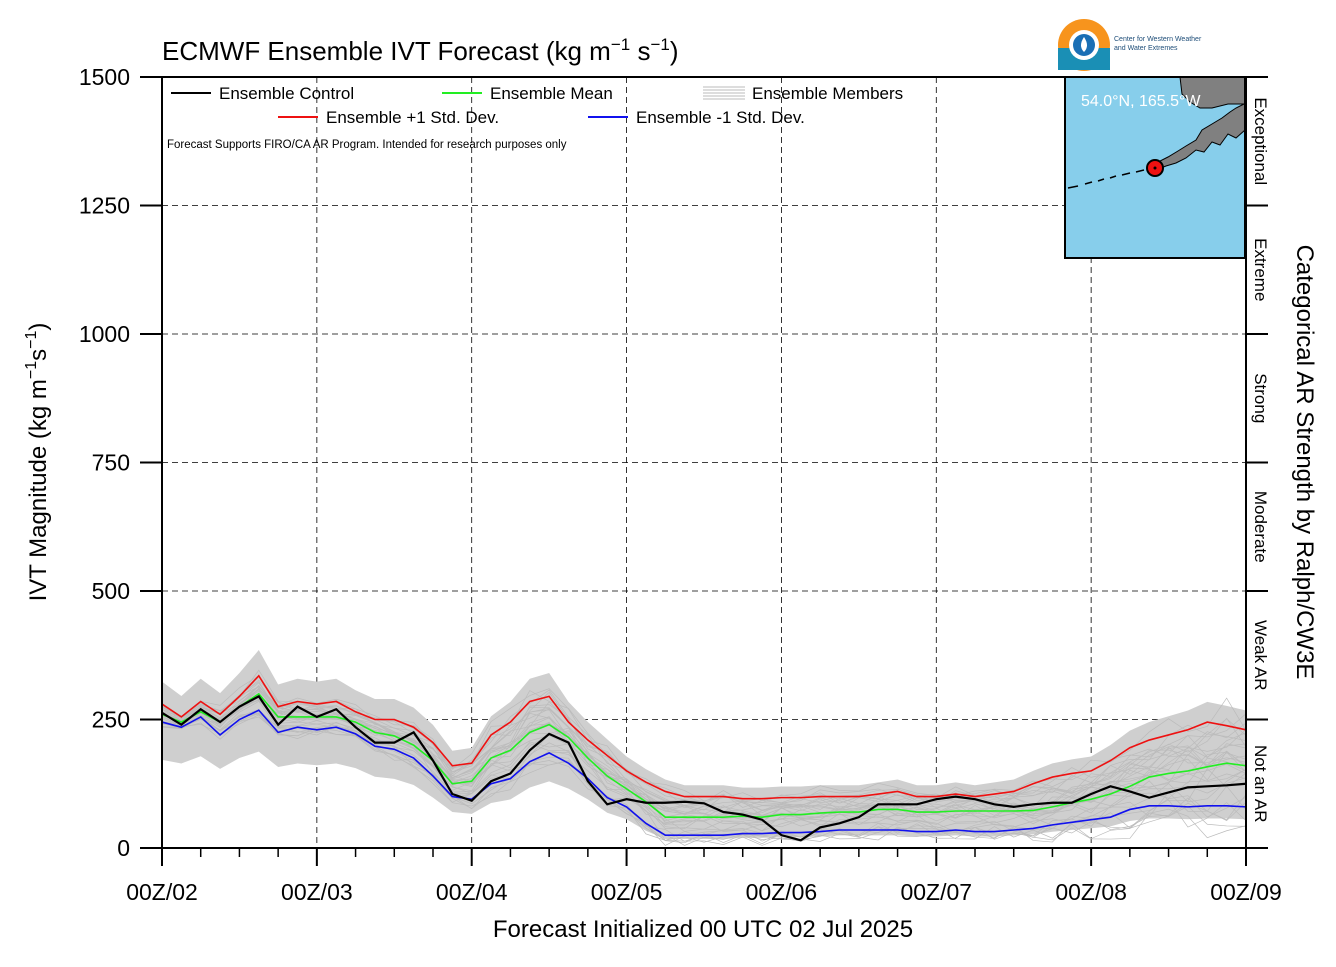  Describe the element at coordinates (123, 848) in the screenshot. I see `y-tick-label: 0` at that location.